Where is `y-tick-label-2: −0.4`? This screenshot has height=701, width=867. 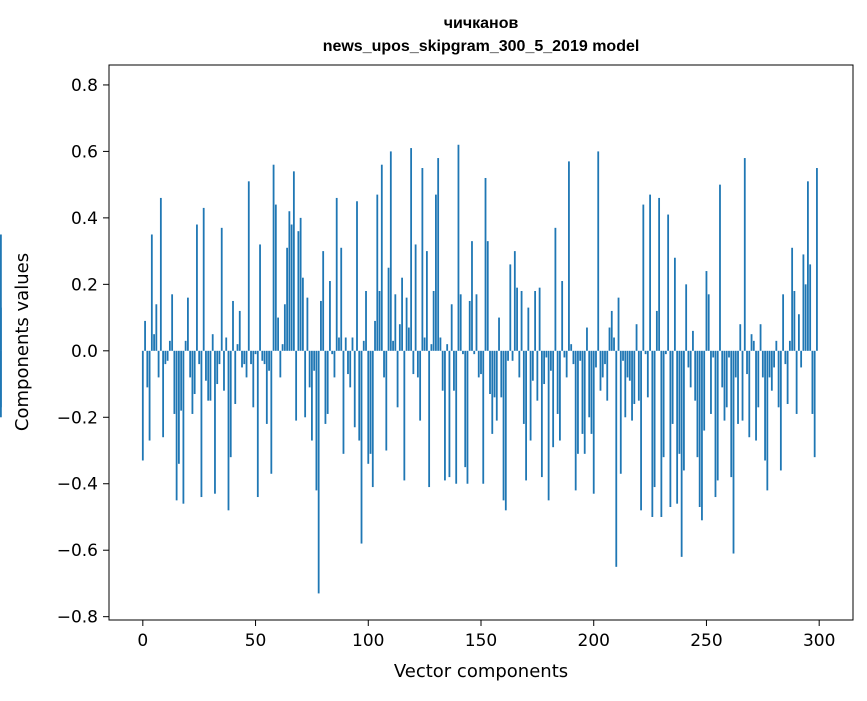 y-tick-label-2: −0.4 is located at coordinates (77, 485).